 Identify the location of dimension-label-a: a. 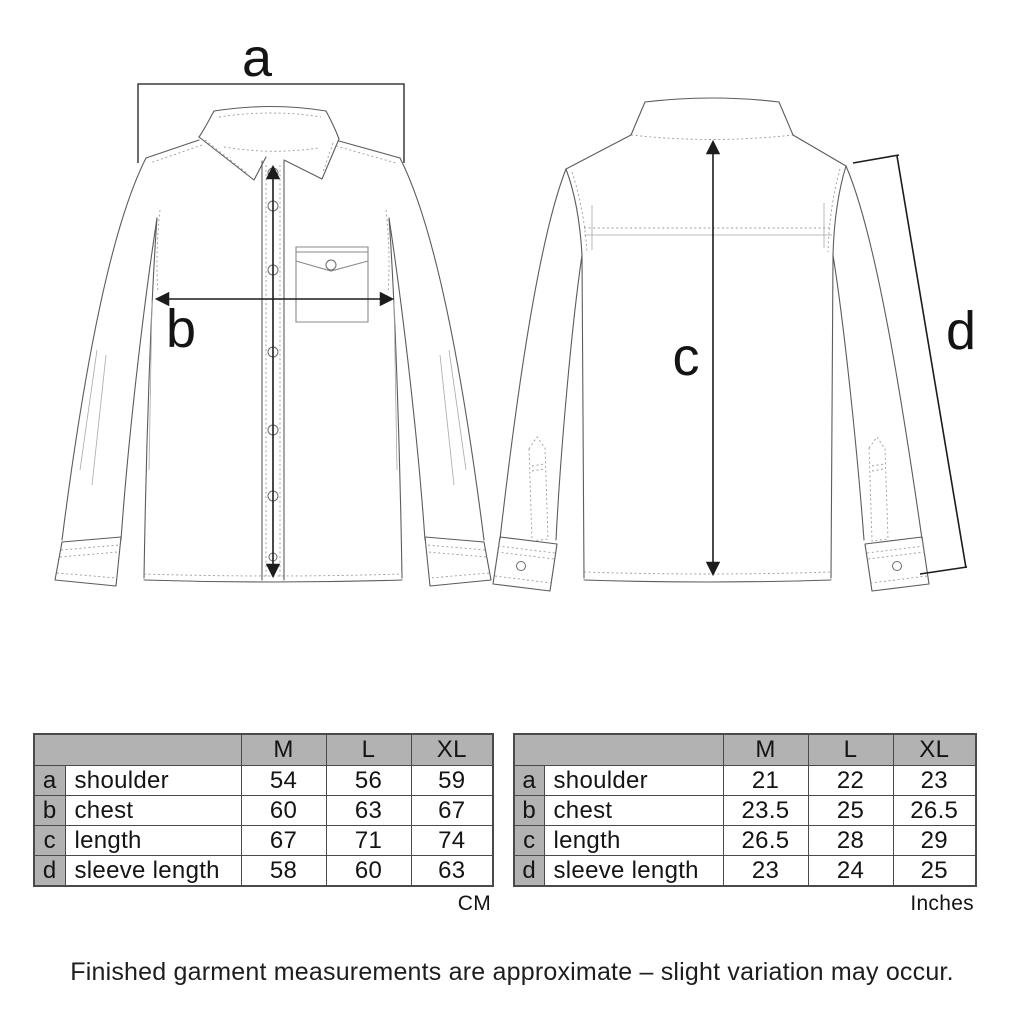
(257, 58).